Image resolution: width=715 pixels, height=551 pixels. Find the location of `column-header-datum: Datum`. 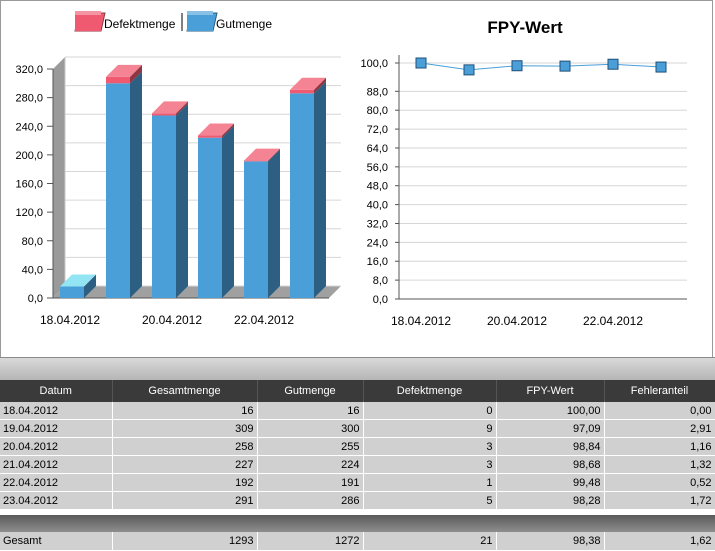

column-header-datum: Datum is located at coordinates (56, 391).